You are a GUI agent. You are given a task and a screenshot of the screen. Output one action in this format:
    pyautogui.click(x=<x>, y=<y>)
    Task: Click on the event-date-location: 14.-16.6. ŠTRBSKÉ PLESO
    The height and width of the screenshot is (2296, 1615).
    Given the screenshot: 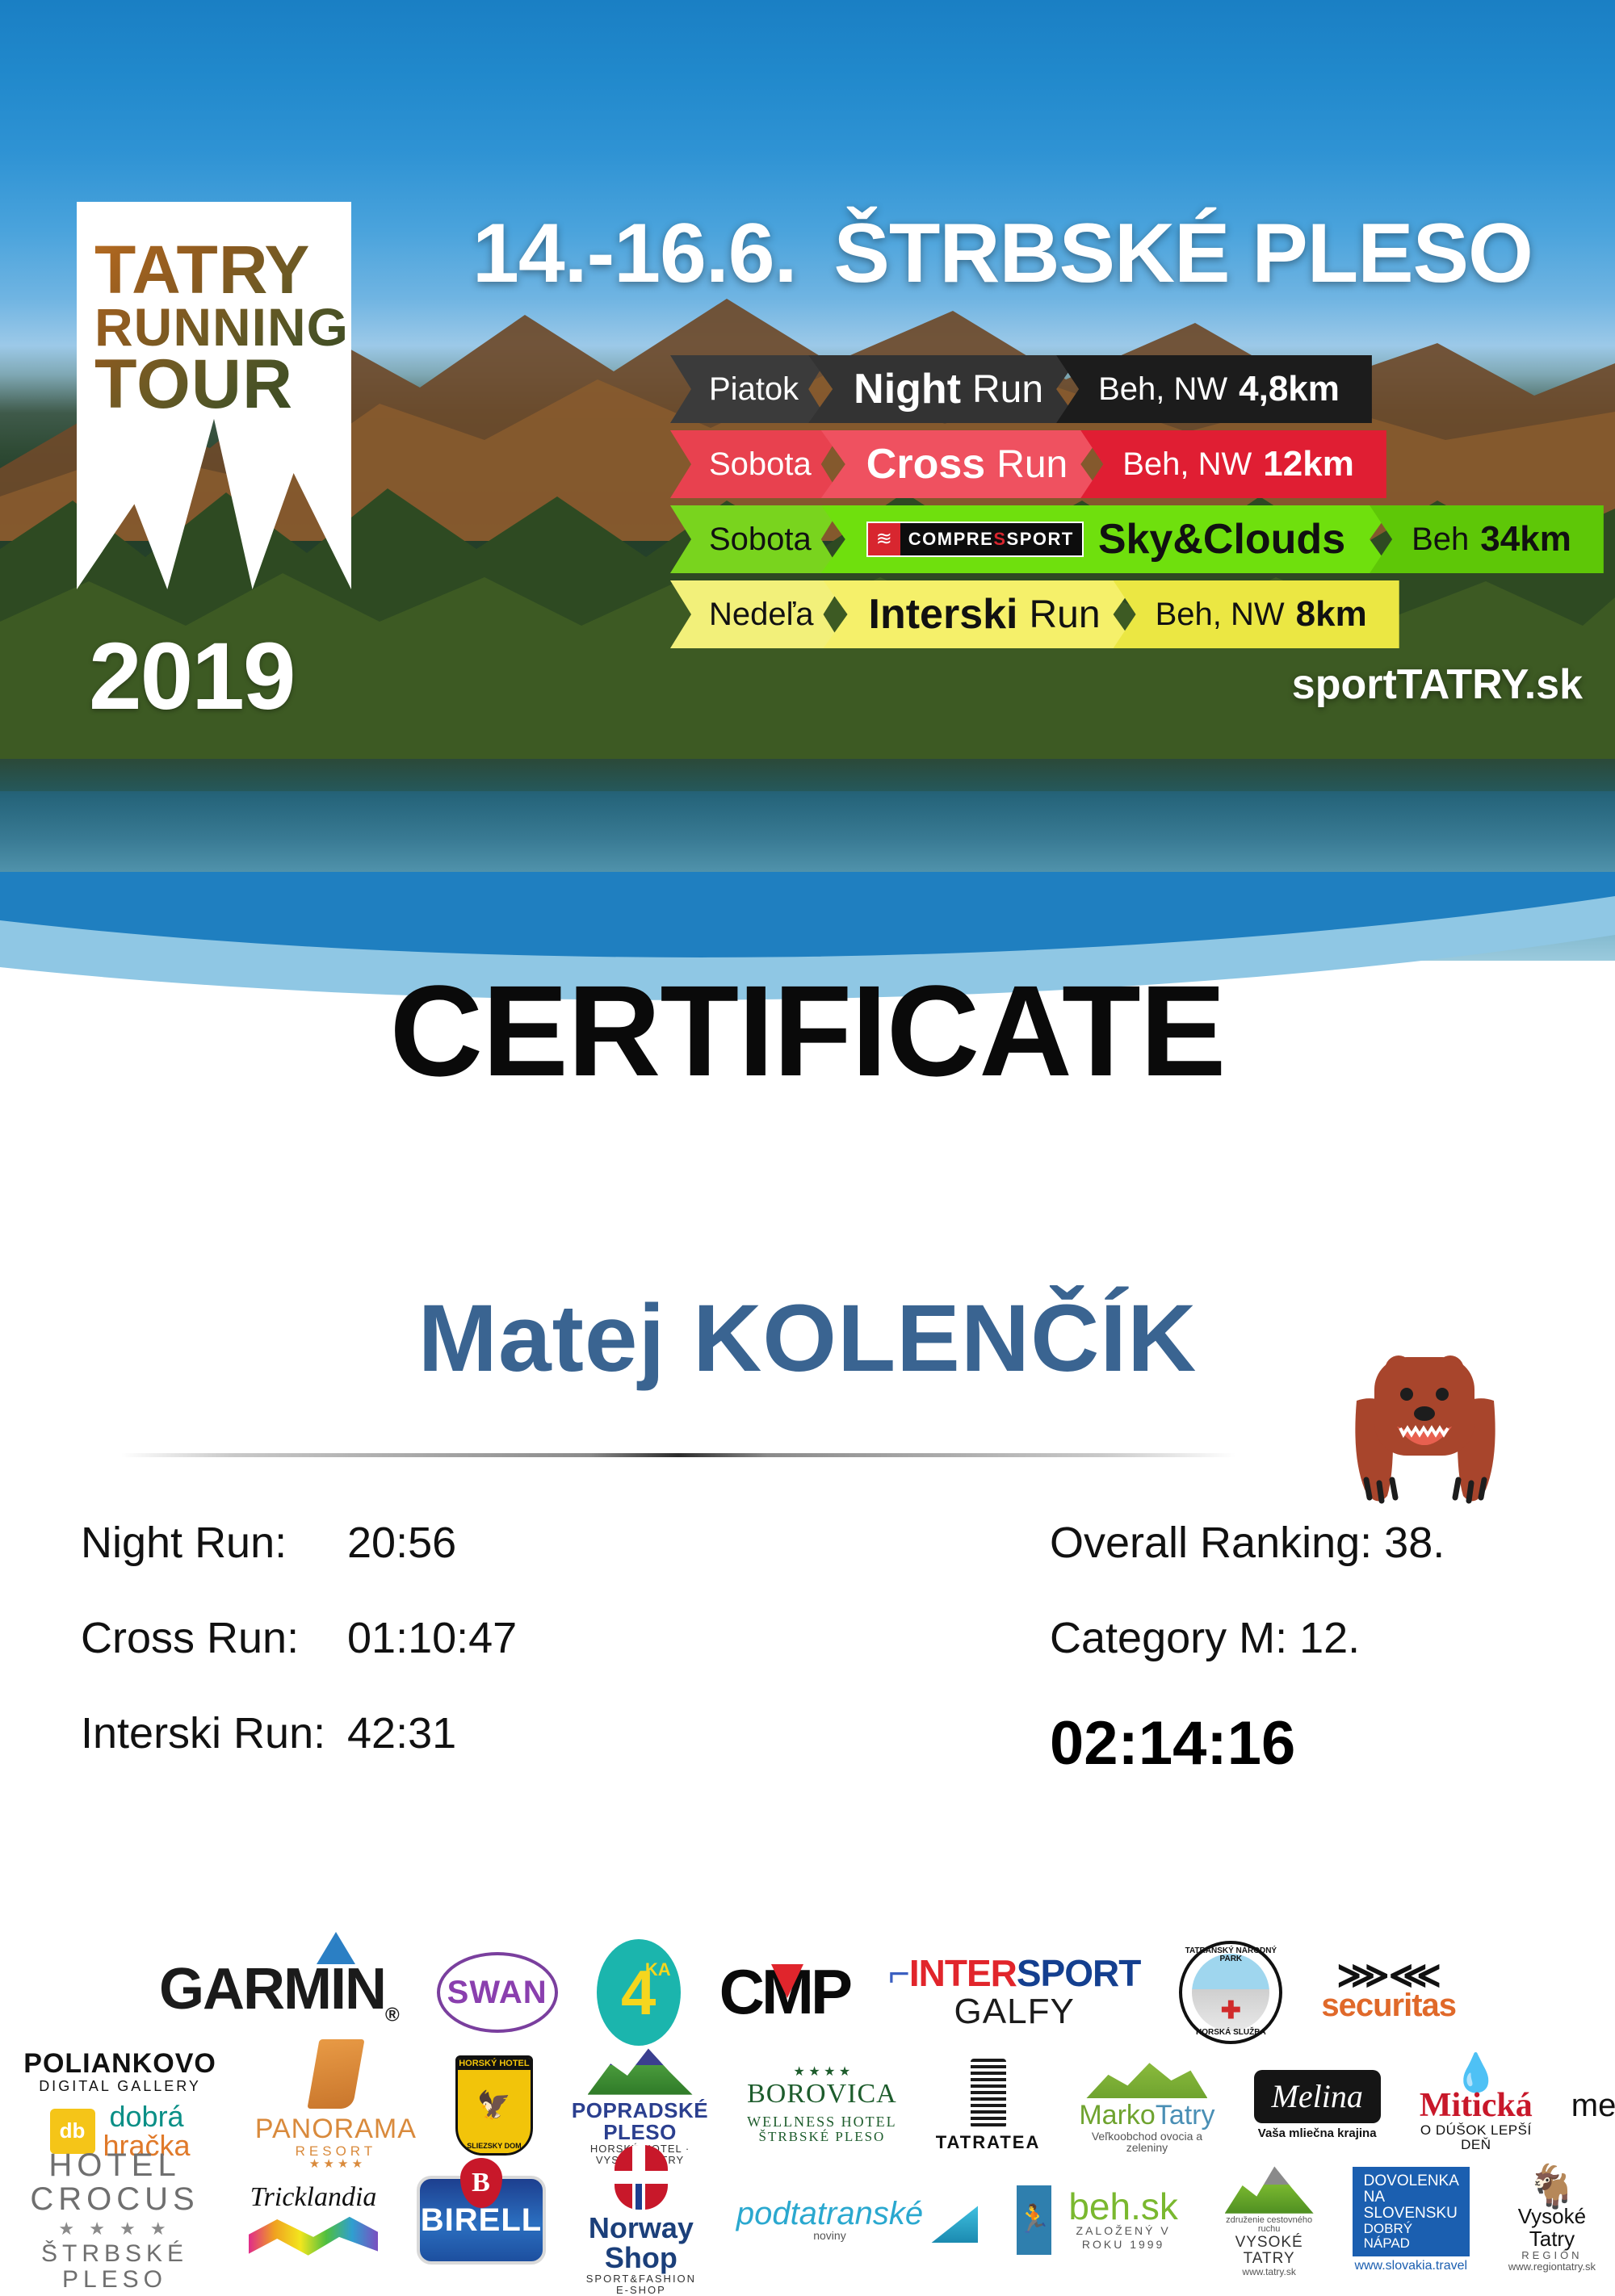 What is the action you would take?
    pyautogui.click(x=1002, y=254)
    